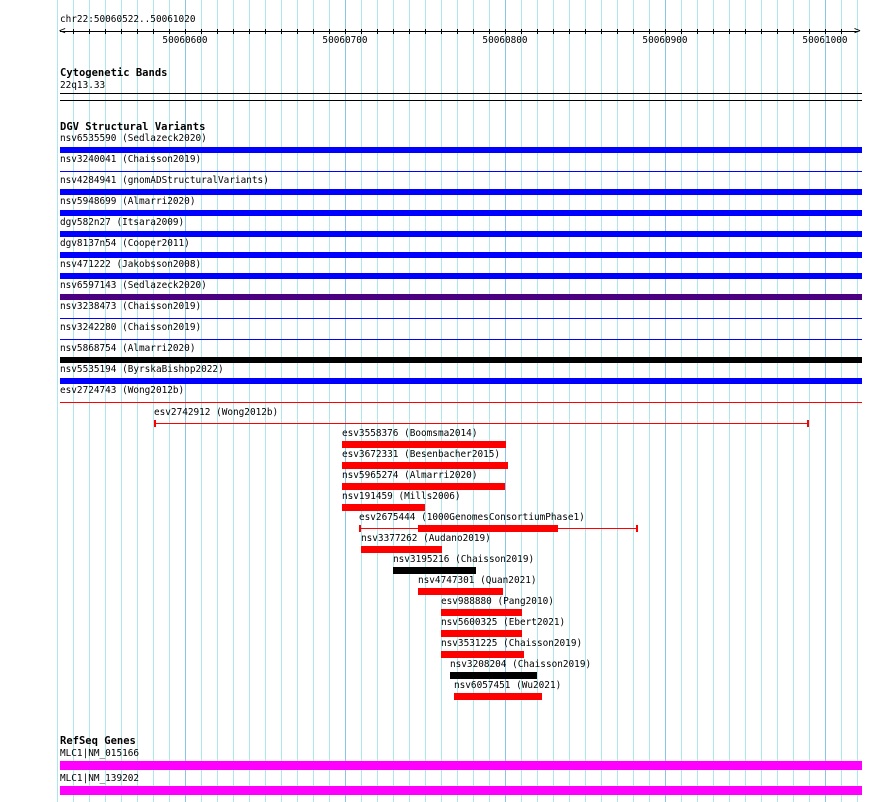  I want to click on variant-label: esv3558376 (Boomsma2014), so click(410, 433).